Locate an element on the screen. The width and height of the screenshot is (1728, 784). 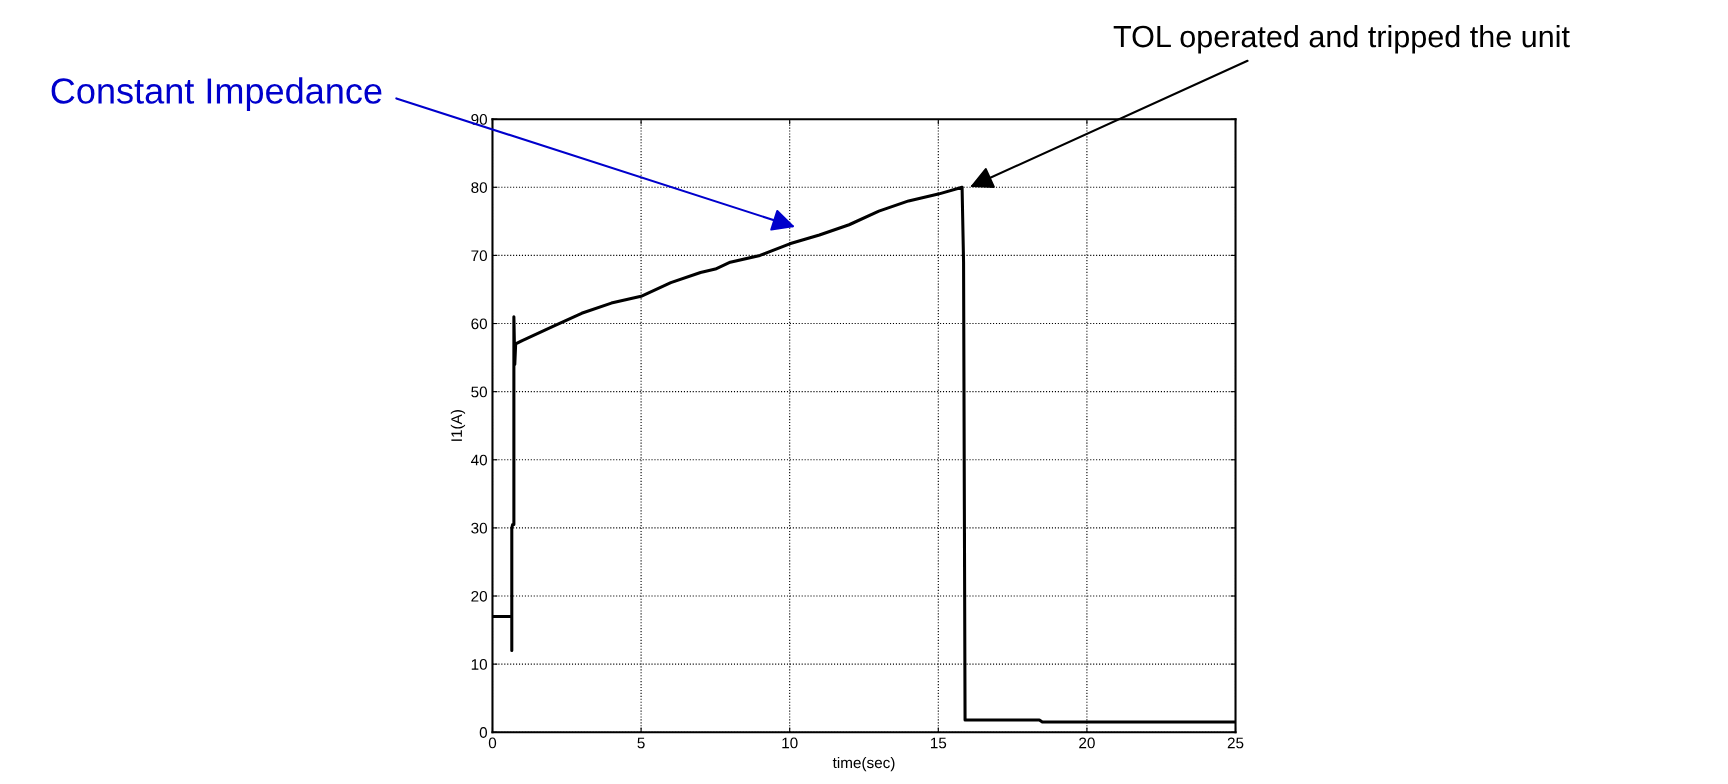
y-axis-title: I1(A) is located at coordinates (458, 425).